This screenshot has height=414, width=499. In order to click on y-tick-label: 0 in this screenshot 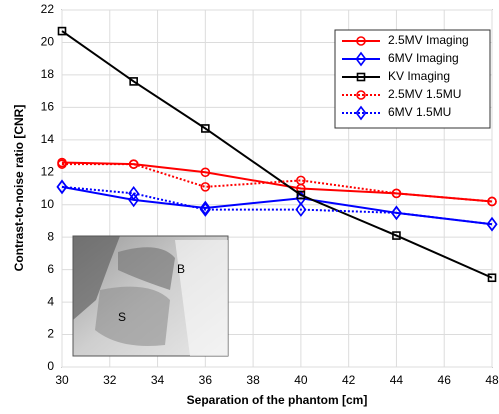, I will do `click(50, 366)`.